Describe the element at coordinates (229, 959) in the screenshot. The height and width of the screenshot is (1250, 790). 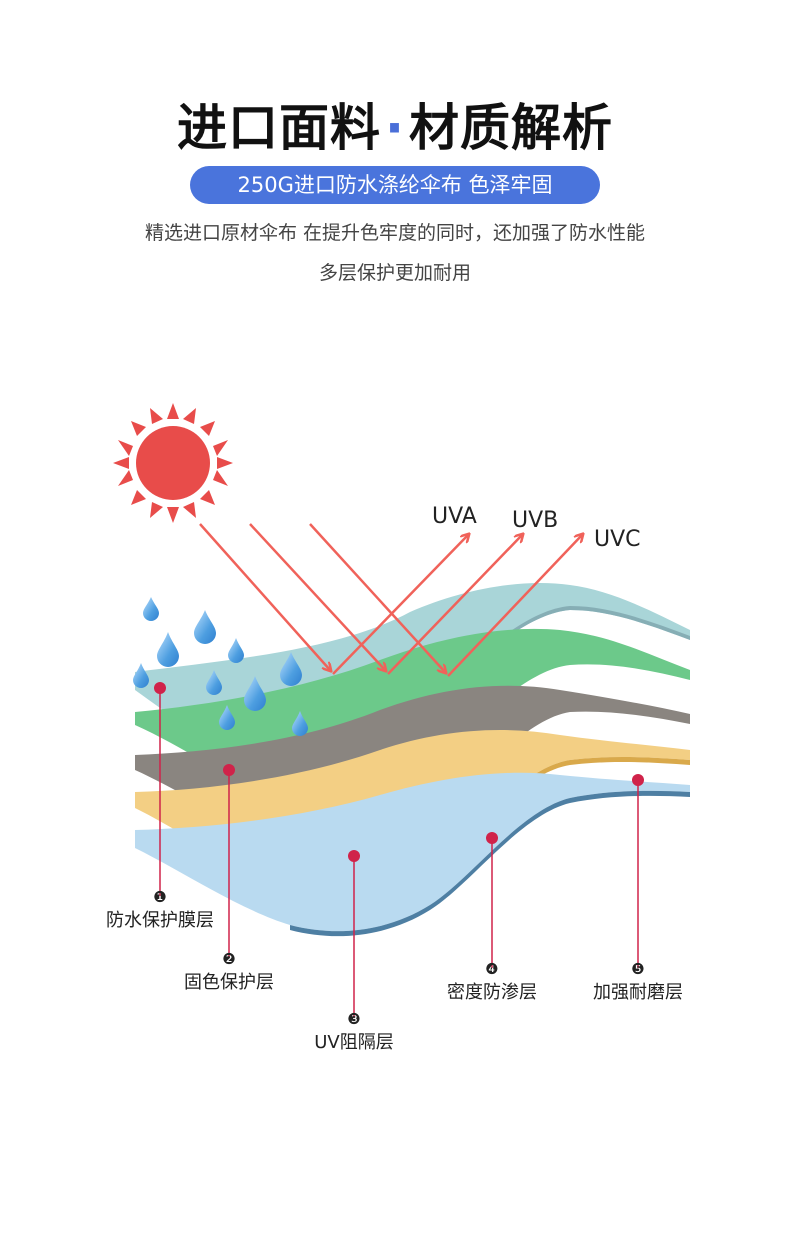
I see `layer-2-number: ❷` at that location.